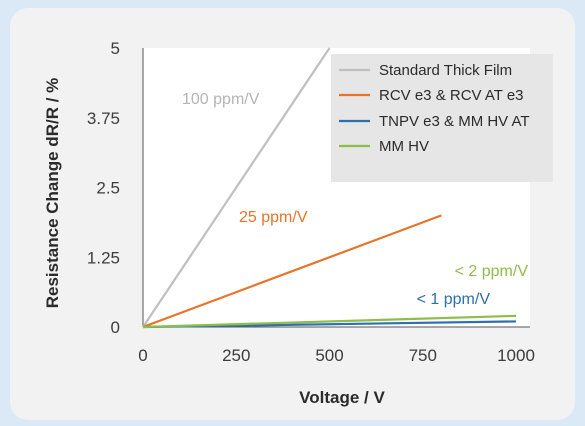  I want to click on x-tick-label: 0, so click(142, 355).